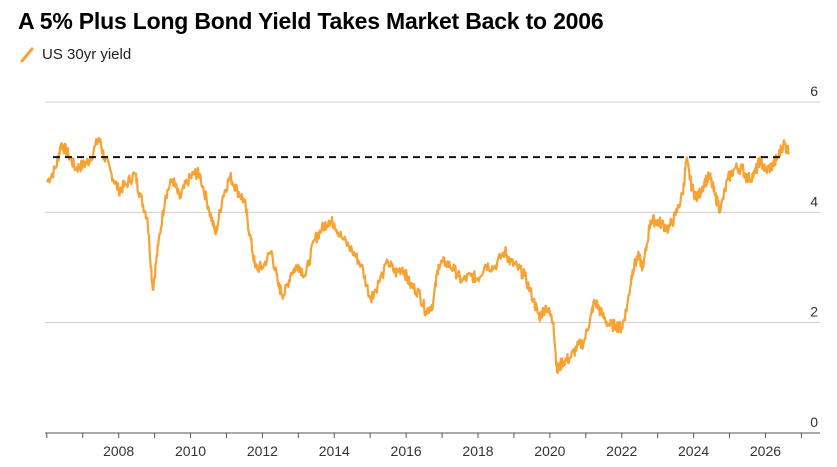 This screenshot has height=467, width=837. Describe the element at coordinates (765, 451) in the screenshot. I see `x-tick-label-2026: 2026` at that location.